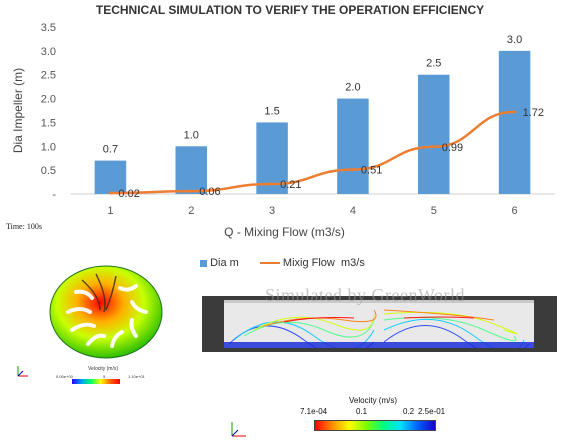 The height and width of the screenshot is (445, 563). What do you see at coordinates (514, 40) in the screenshot?
I see `bar-data-label: 3.0` at bounding box center [514, 40].